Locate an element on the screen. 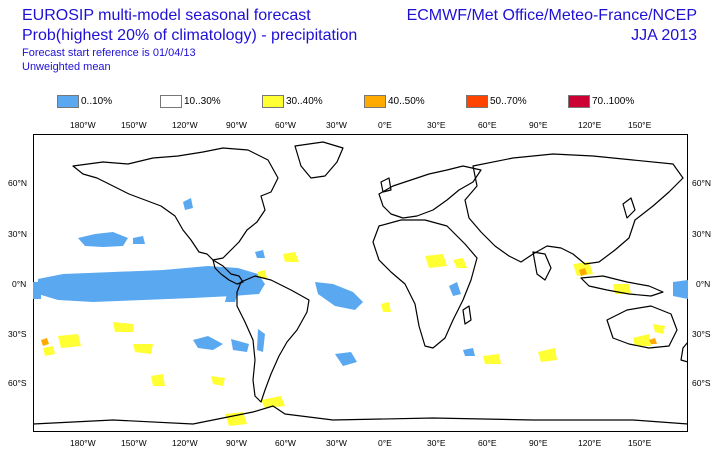 This screenshot has height=456, width=723. region-africa-yellow is located at coordinates (436, 261).